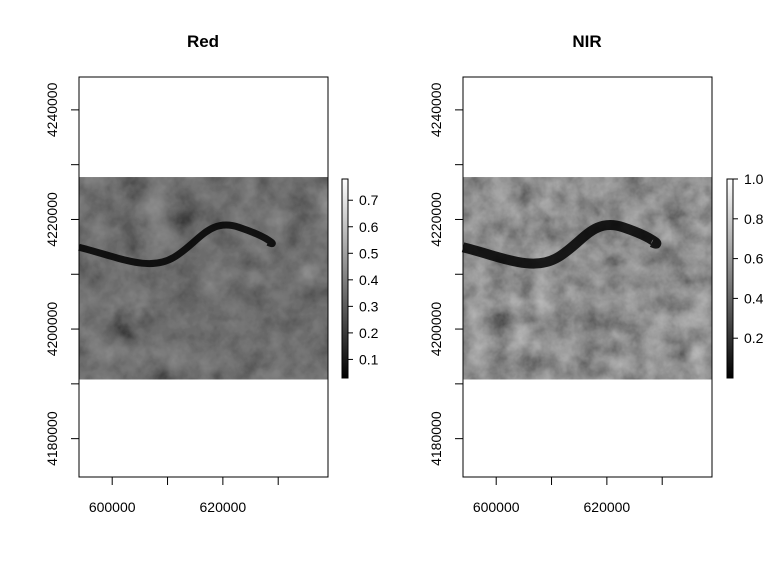 Image resolution: width=768 pixels, height=576 pixels. I want to click on colorbar-tick-label: 1.0, so click(754, 179).